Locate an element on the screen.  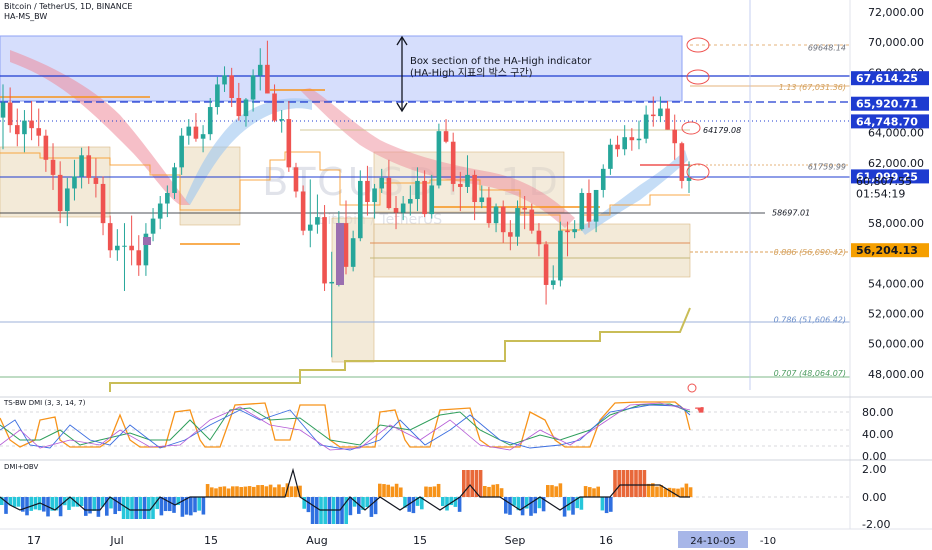
current-date-badge is located at coordinates (713, 539).